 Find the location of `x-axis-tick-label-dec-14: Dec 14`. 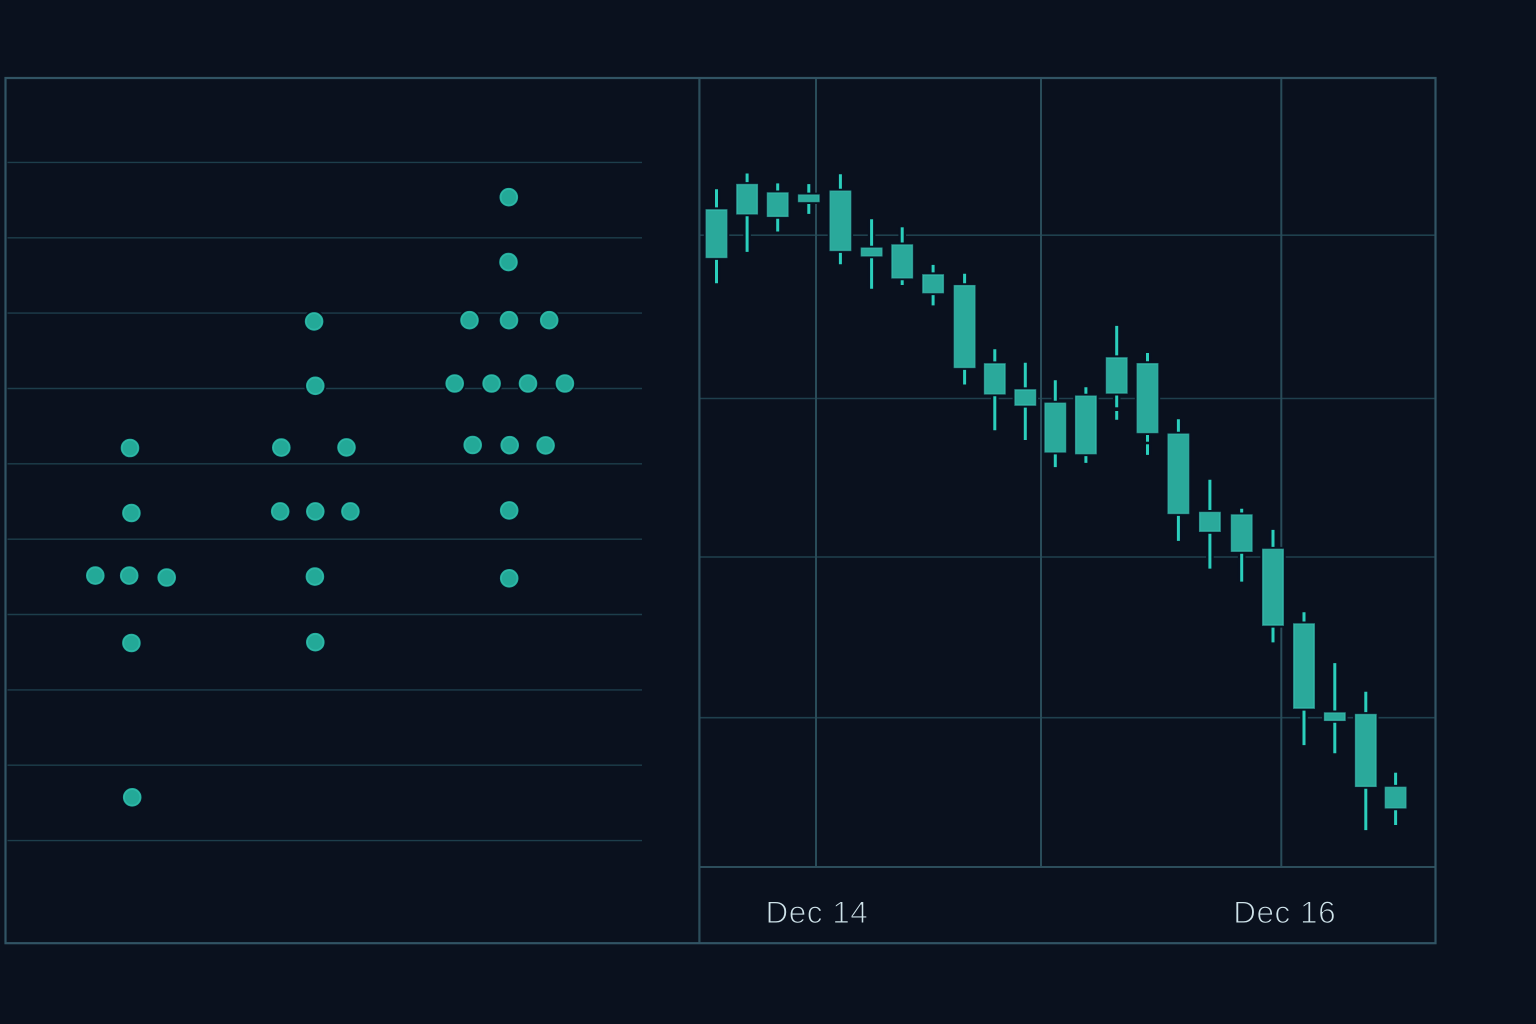

x-axis-tick-label-dec-14: Dec 14 is located at coordinates (816, 912).